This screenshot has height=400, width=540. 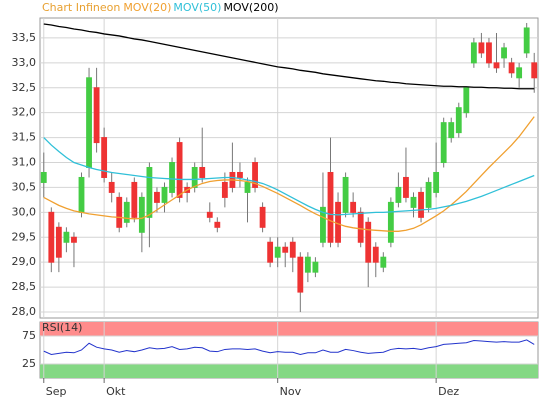 I want to click on rsi-line, so click(x=289, y=347).